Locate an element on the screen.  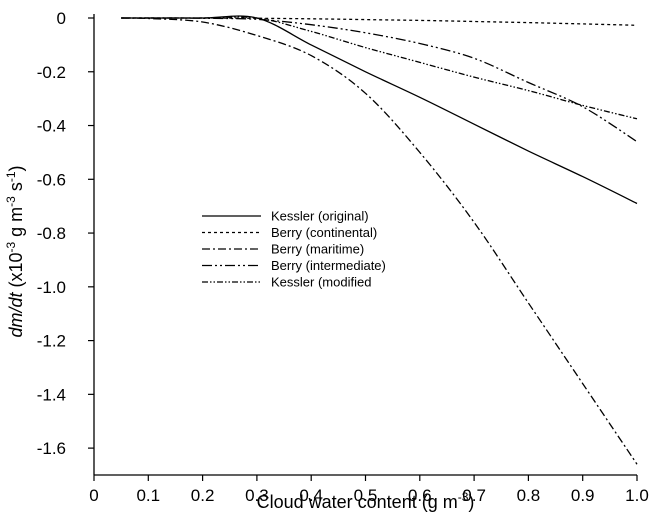
y-tick-label: -1.2 is located at coordinates (51, 341).